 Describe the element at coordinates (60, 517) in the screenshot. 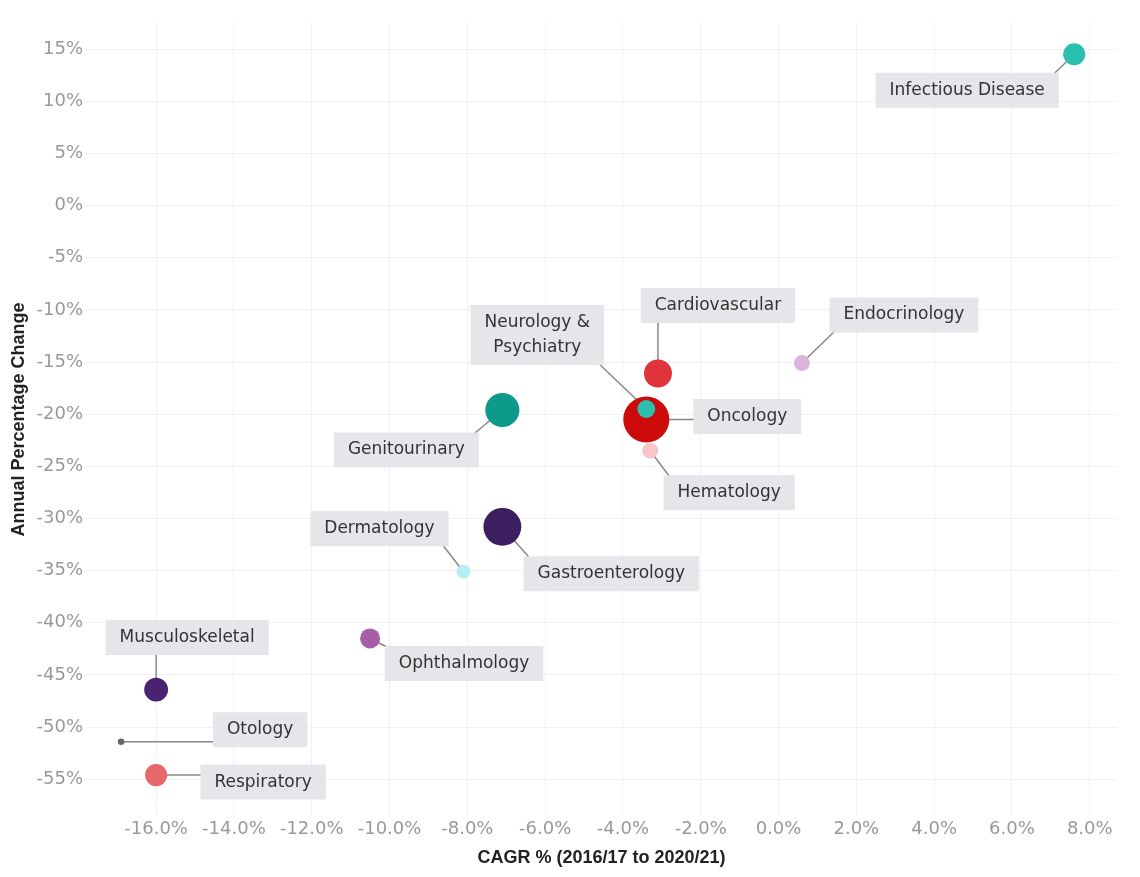

I see `y-tick-label: -30%` at that location.